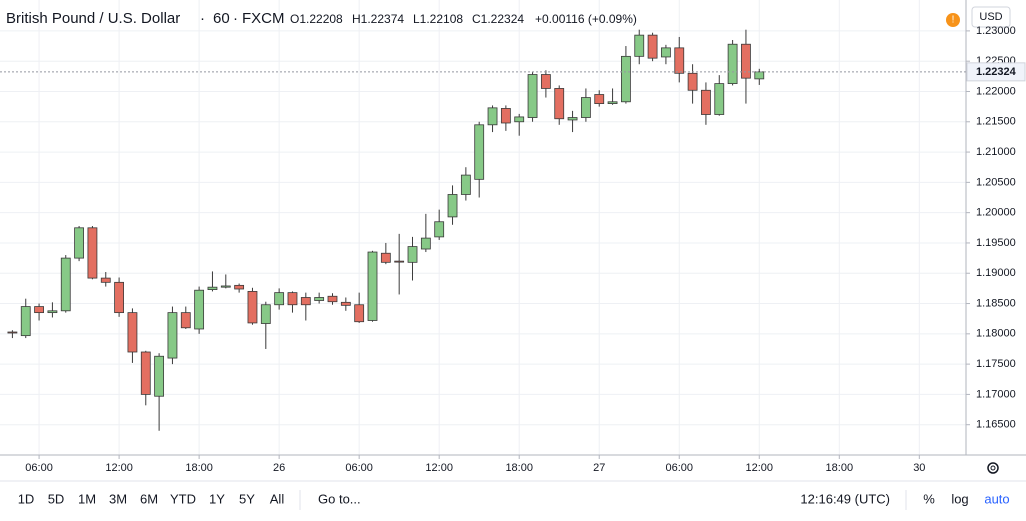  I want to click on scale-option: %, so click(929, 498).